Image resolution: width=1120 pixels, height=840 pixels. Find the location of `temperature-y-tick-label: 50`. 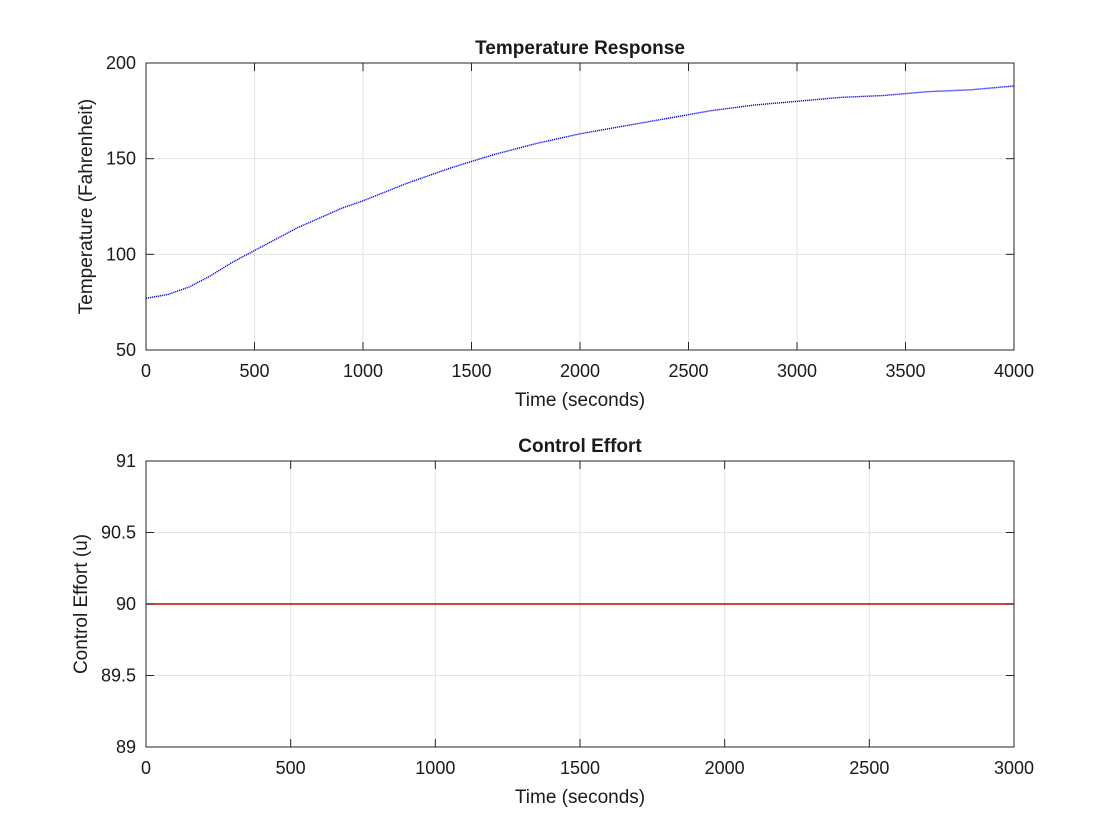

temperature-y-tick-label: 50 is located at coordinates (126, 350).